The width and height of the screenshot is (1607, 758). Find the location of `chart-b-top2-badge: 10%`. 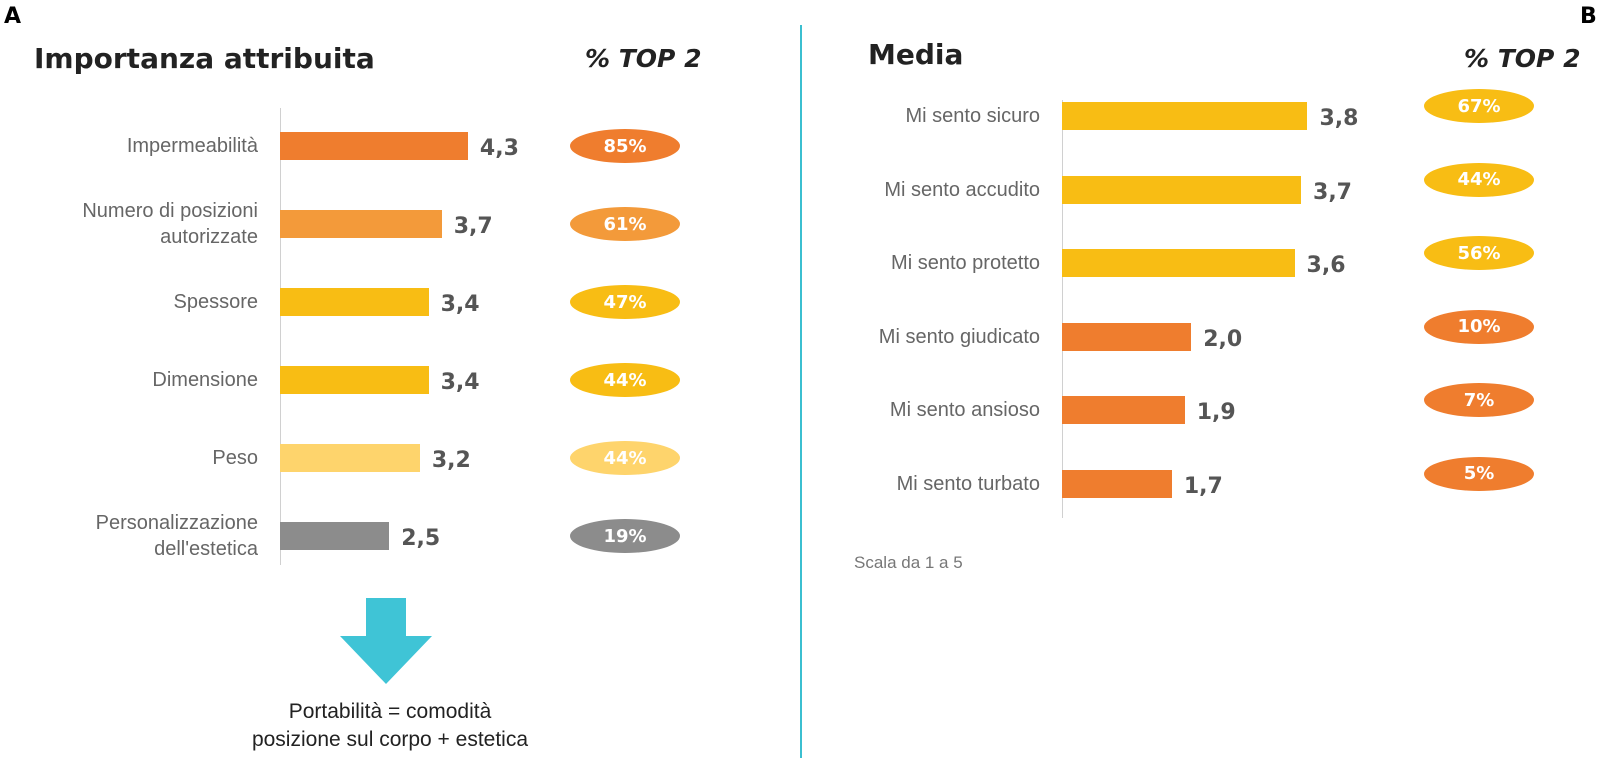

chart-b-top2-badge: 10% is located at coordinates (1479, 326).